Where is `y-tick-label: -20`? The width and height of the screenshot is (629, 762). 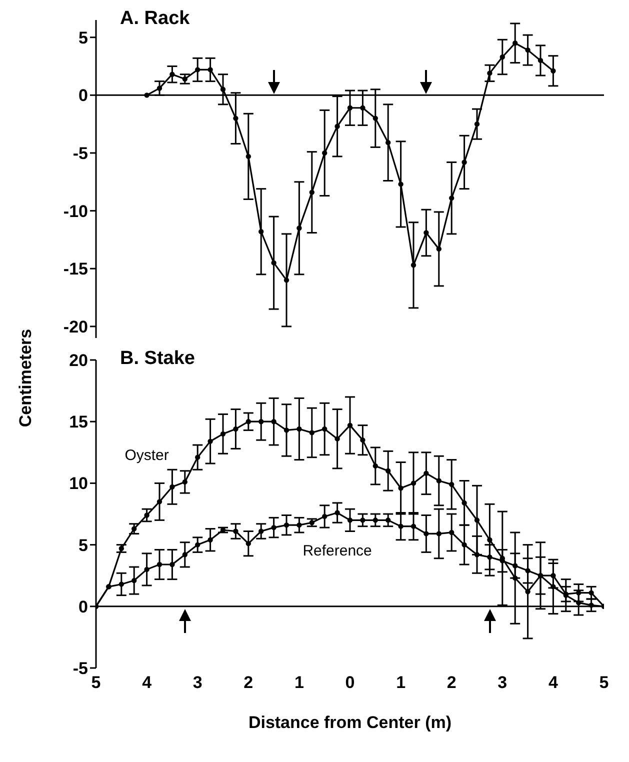 y-tick-label: -20 is located at coordinates (75, 326).